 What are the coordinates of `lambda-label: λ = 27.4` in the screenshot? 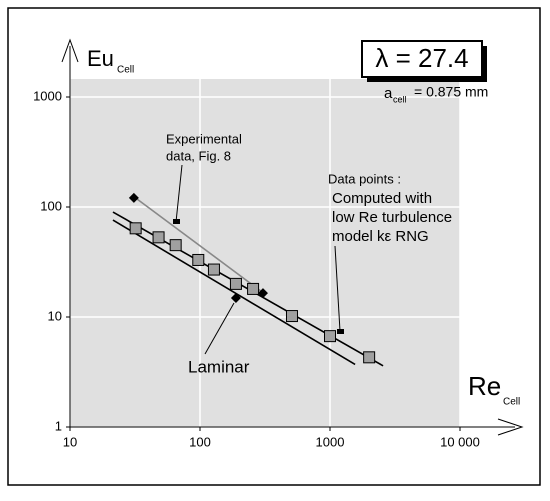 It's located at (421, 58).